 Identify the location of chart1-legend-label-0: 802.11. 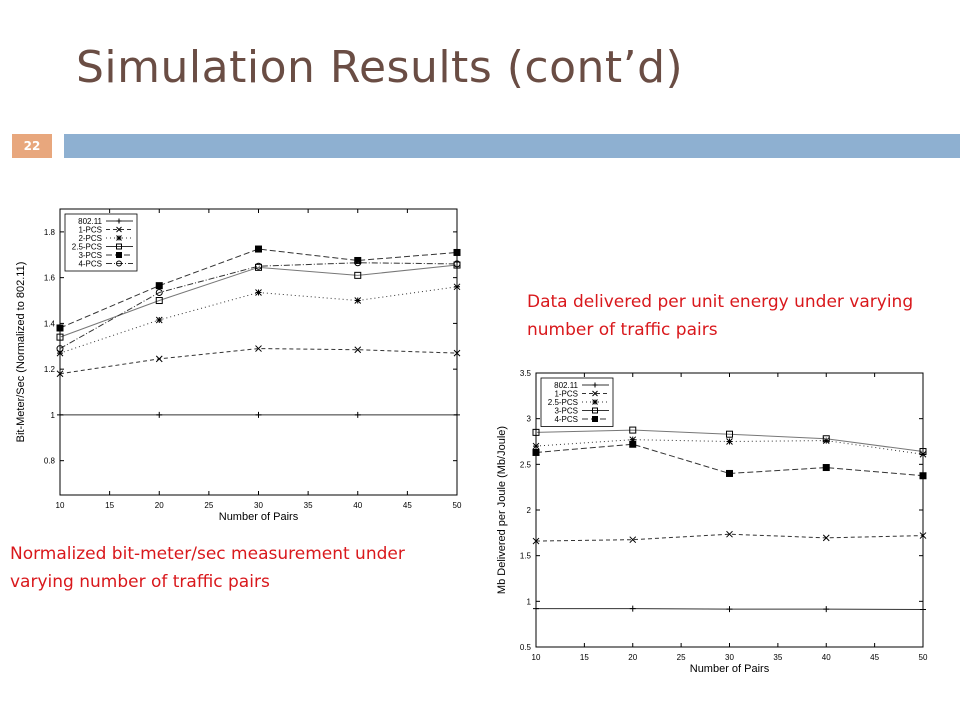
(90, 221).